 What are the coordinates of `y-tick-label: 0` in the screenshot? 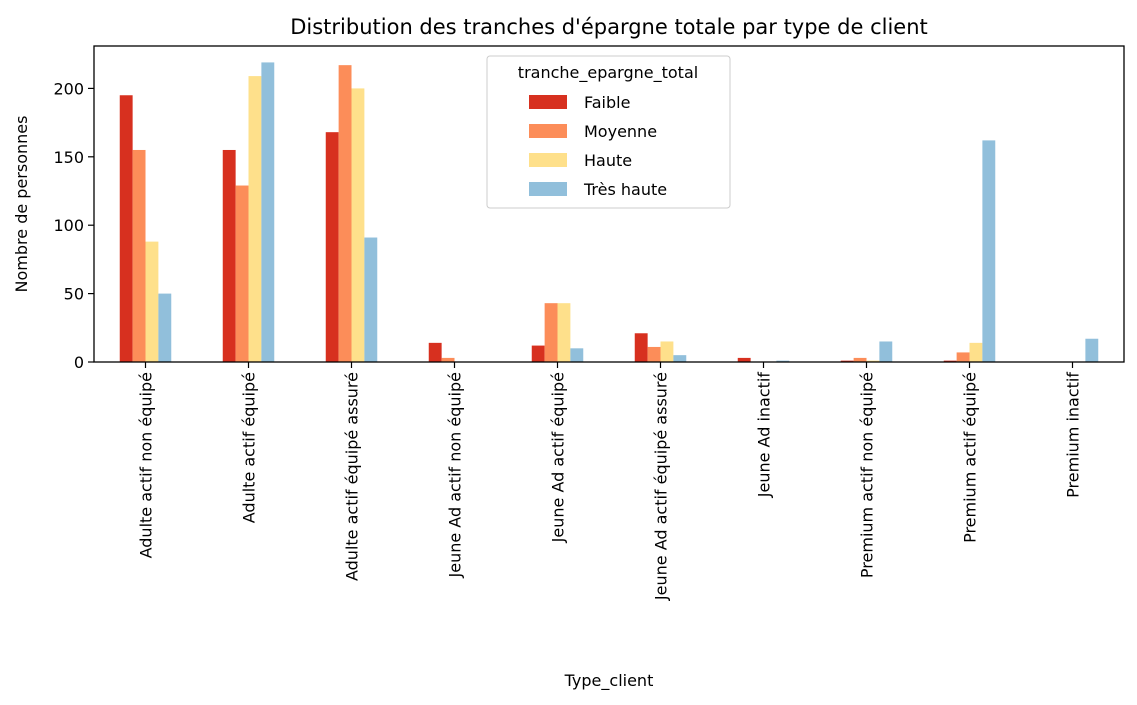 It's located at (79, 362).